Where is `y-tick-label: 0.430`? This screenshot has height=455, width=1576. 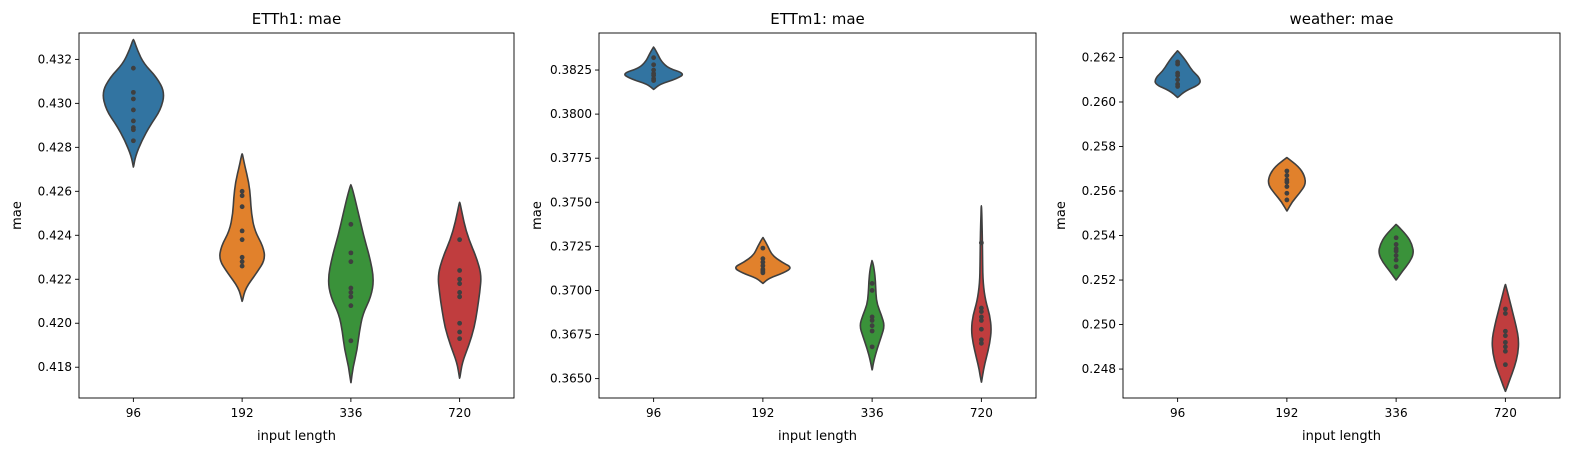 y-tick-label: 0.430 is located at coordinates (55, 103).